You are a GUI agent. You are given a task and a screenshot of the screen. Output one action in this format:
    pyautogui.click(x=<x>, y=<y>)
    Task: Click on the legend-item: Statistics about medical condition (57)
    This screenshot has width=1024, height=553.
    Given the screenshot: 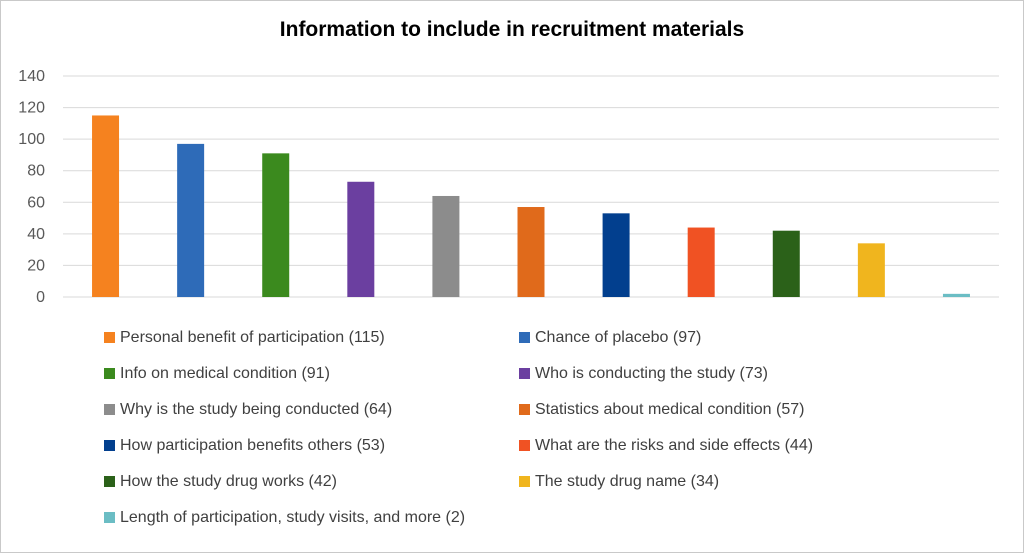 What is the action you would take?
    pyautogui.click(x=726, y=409)
    